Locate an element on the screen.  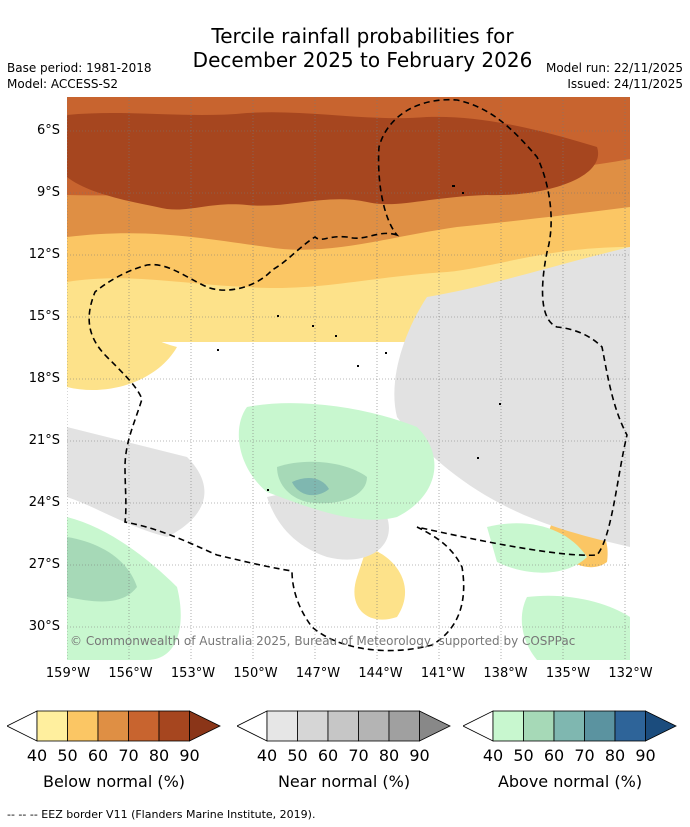
model-name: Model: ACCESS-S2 is located at coordinates (63, 84).